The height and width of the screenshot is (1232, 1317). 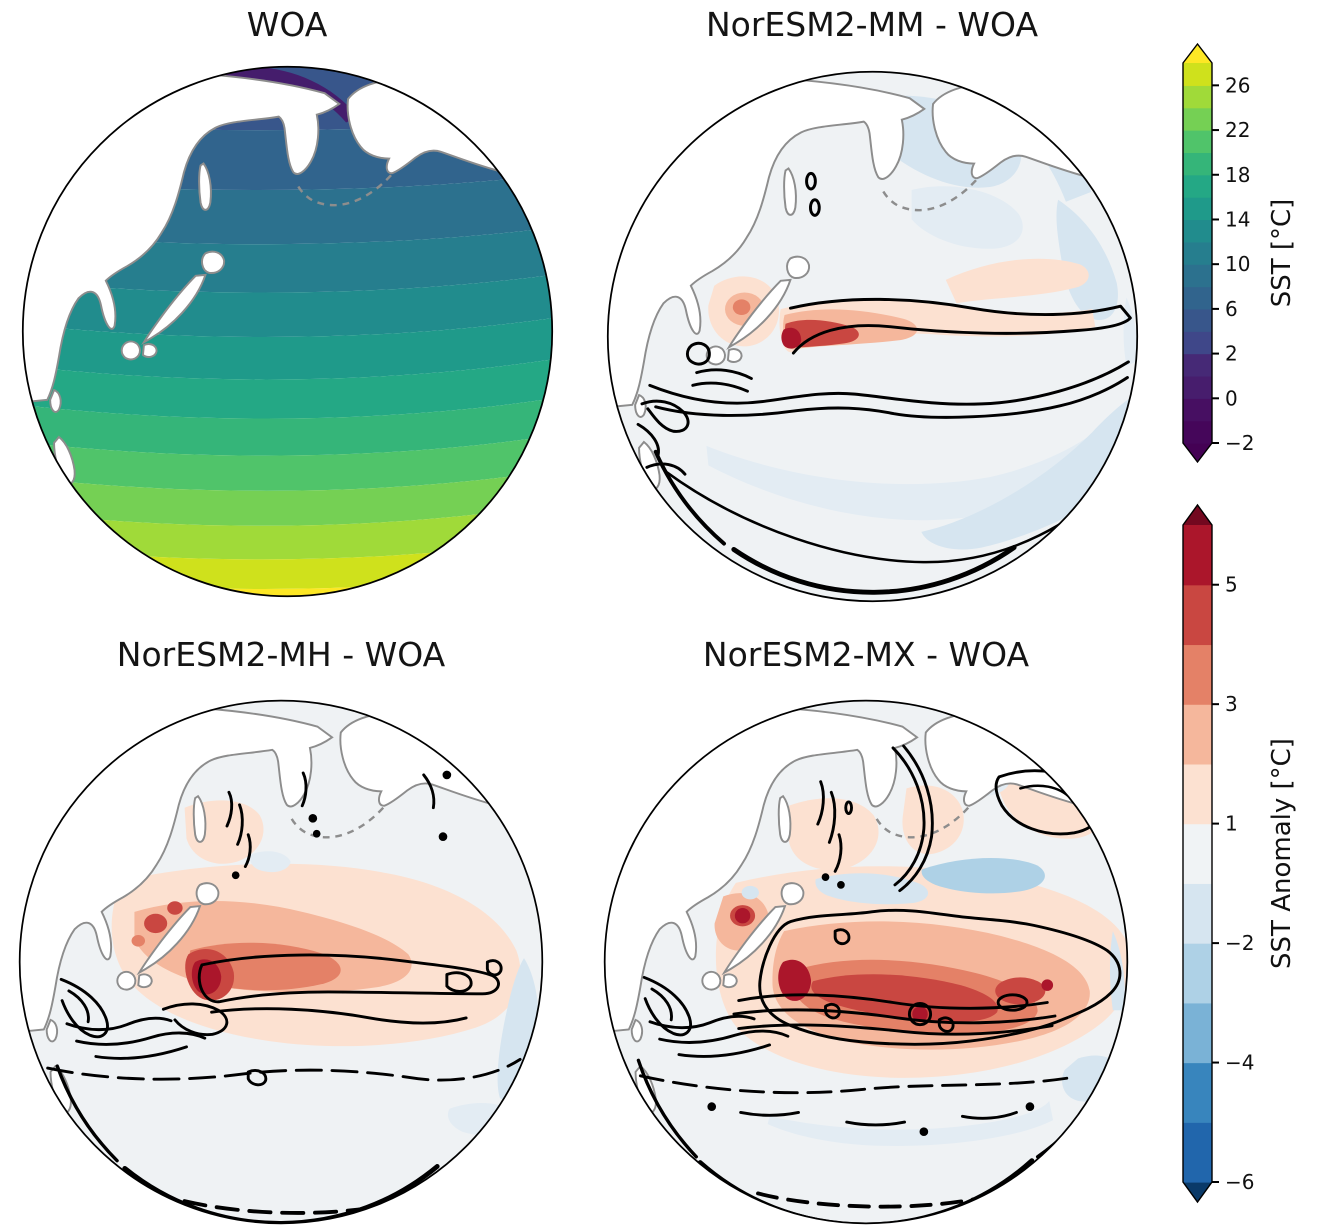 What do you see at coordinates (1231, 704) in the screenshot?
I see `colorbar-tick-label: 3` at bounding box center [1231, 704].